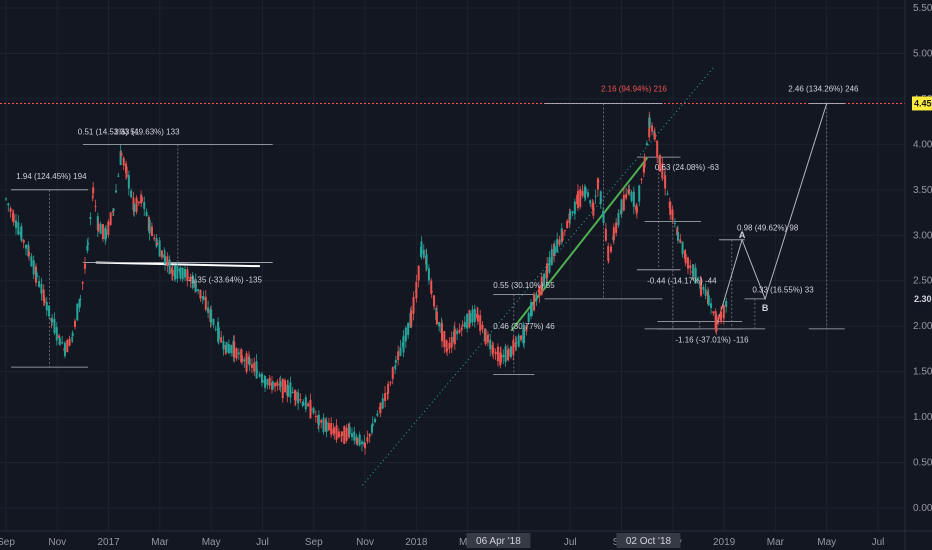 The image size is (932, 550). I want to click on x-tick-label: 2017, so click(108, 542).